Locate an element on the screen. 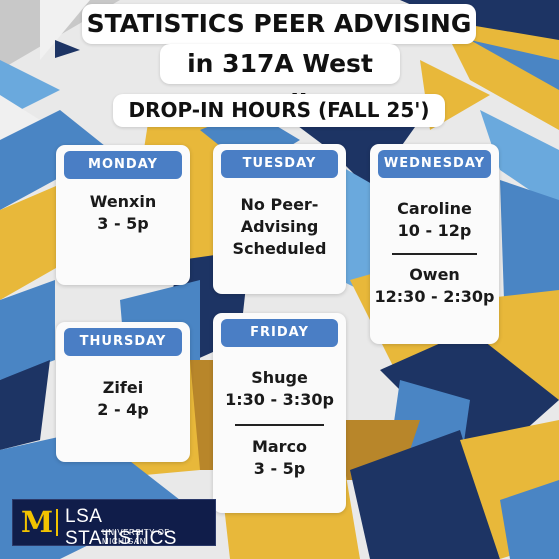 The height and width of the screenshot is (559, 559). monday-card: MONDAY Wenxin 3 - 5p is located at coordinates (123, 215).